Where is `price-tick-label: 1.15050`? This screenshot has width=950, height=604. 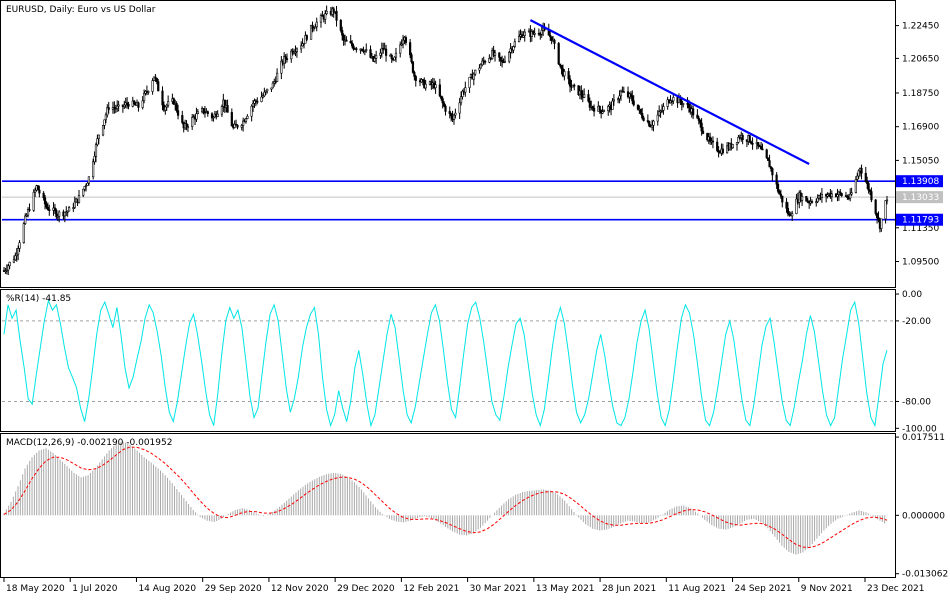 price-tick-label: 1.15050 is located at coordinates (920, 161).